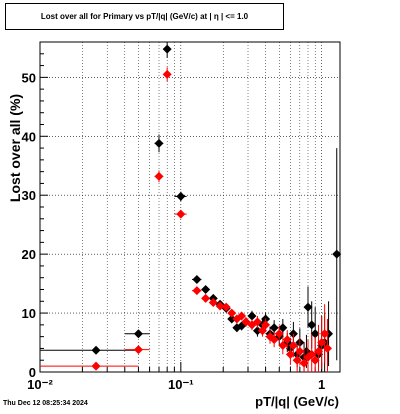  I want to click on x-axis-label: pT/|q| (GeV/c), so click(297, 401).